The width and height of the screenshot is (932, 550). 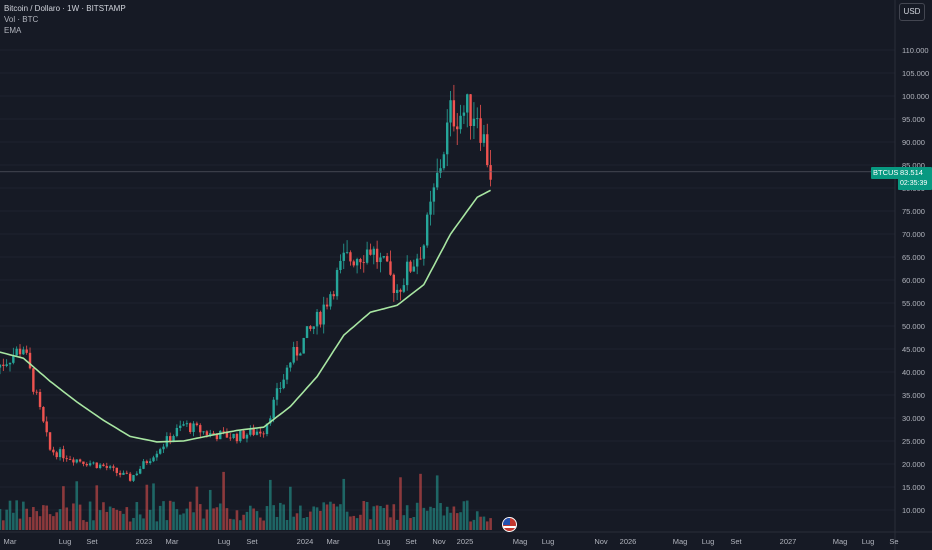 What do you see at coordinates (333, 541) in the screenshot?
I see `x-tick-label: Mar` at bounding box center [333, 541].